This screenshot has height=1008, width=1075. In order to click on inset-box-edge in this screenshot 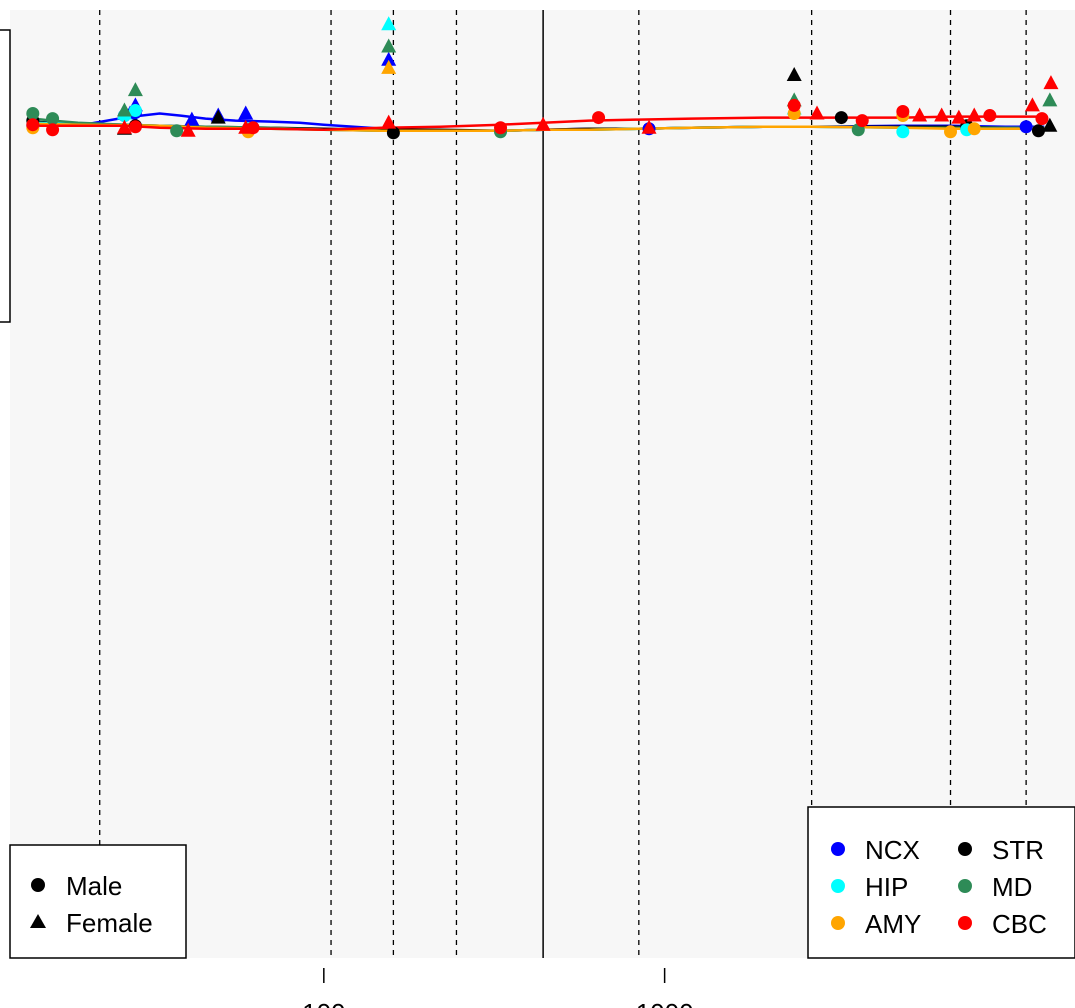, I will do `click(5, 176)`.